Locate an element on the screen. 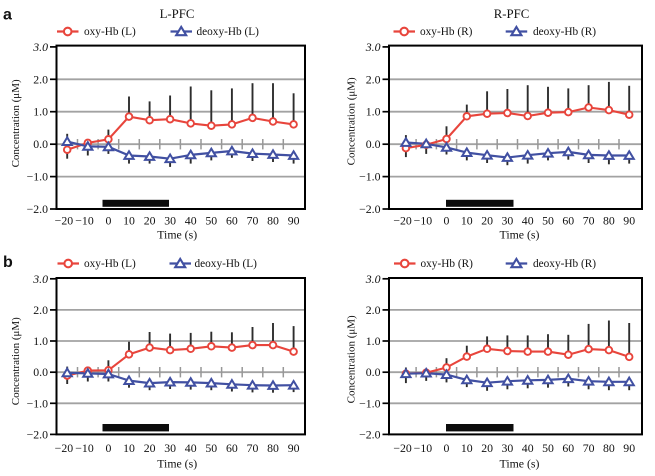 The height and width of the screenshot is (476, 655). svg-text: a is located at coordinates (7, 15).